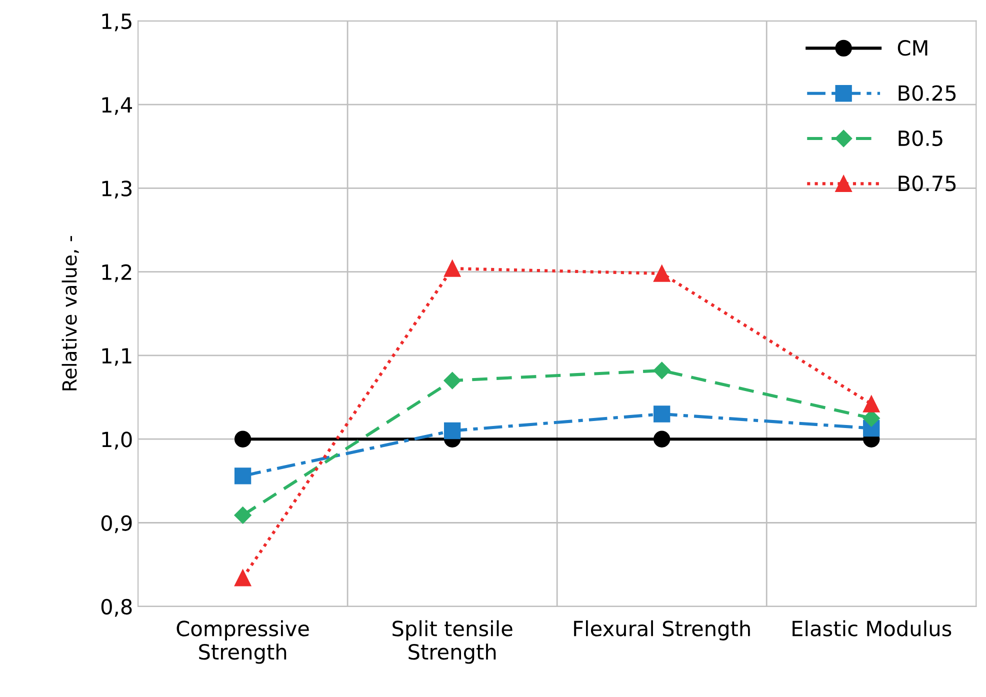  What do you see at coordinates (662, 630) in the screenshot?
I see `x-tick-label: Flexural Strength` at bounding box center [662, 630].